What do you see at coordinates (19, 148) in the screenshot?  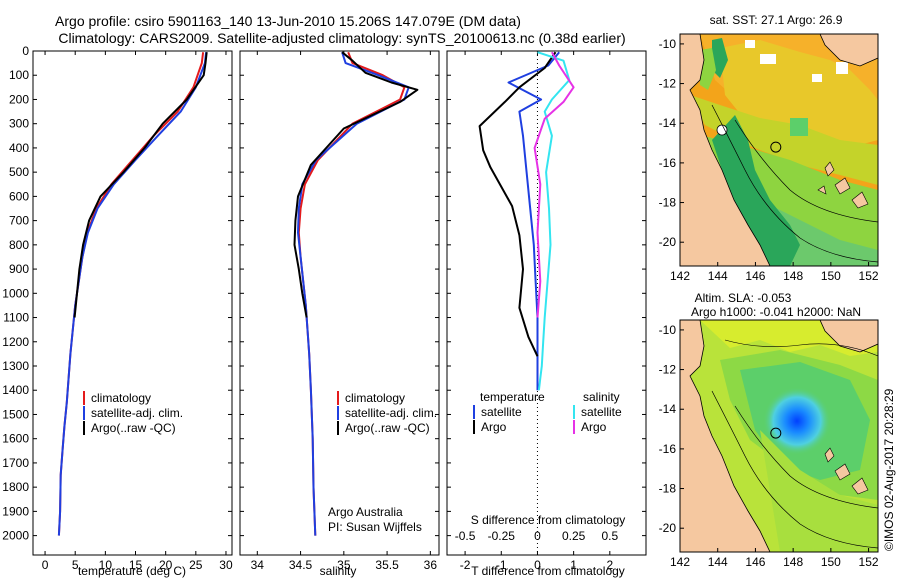 I see `y-tick-label: 400` at bounding box center [19, 148].